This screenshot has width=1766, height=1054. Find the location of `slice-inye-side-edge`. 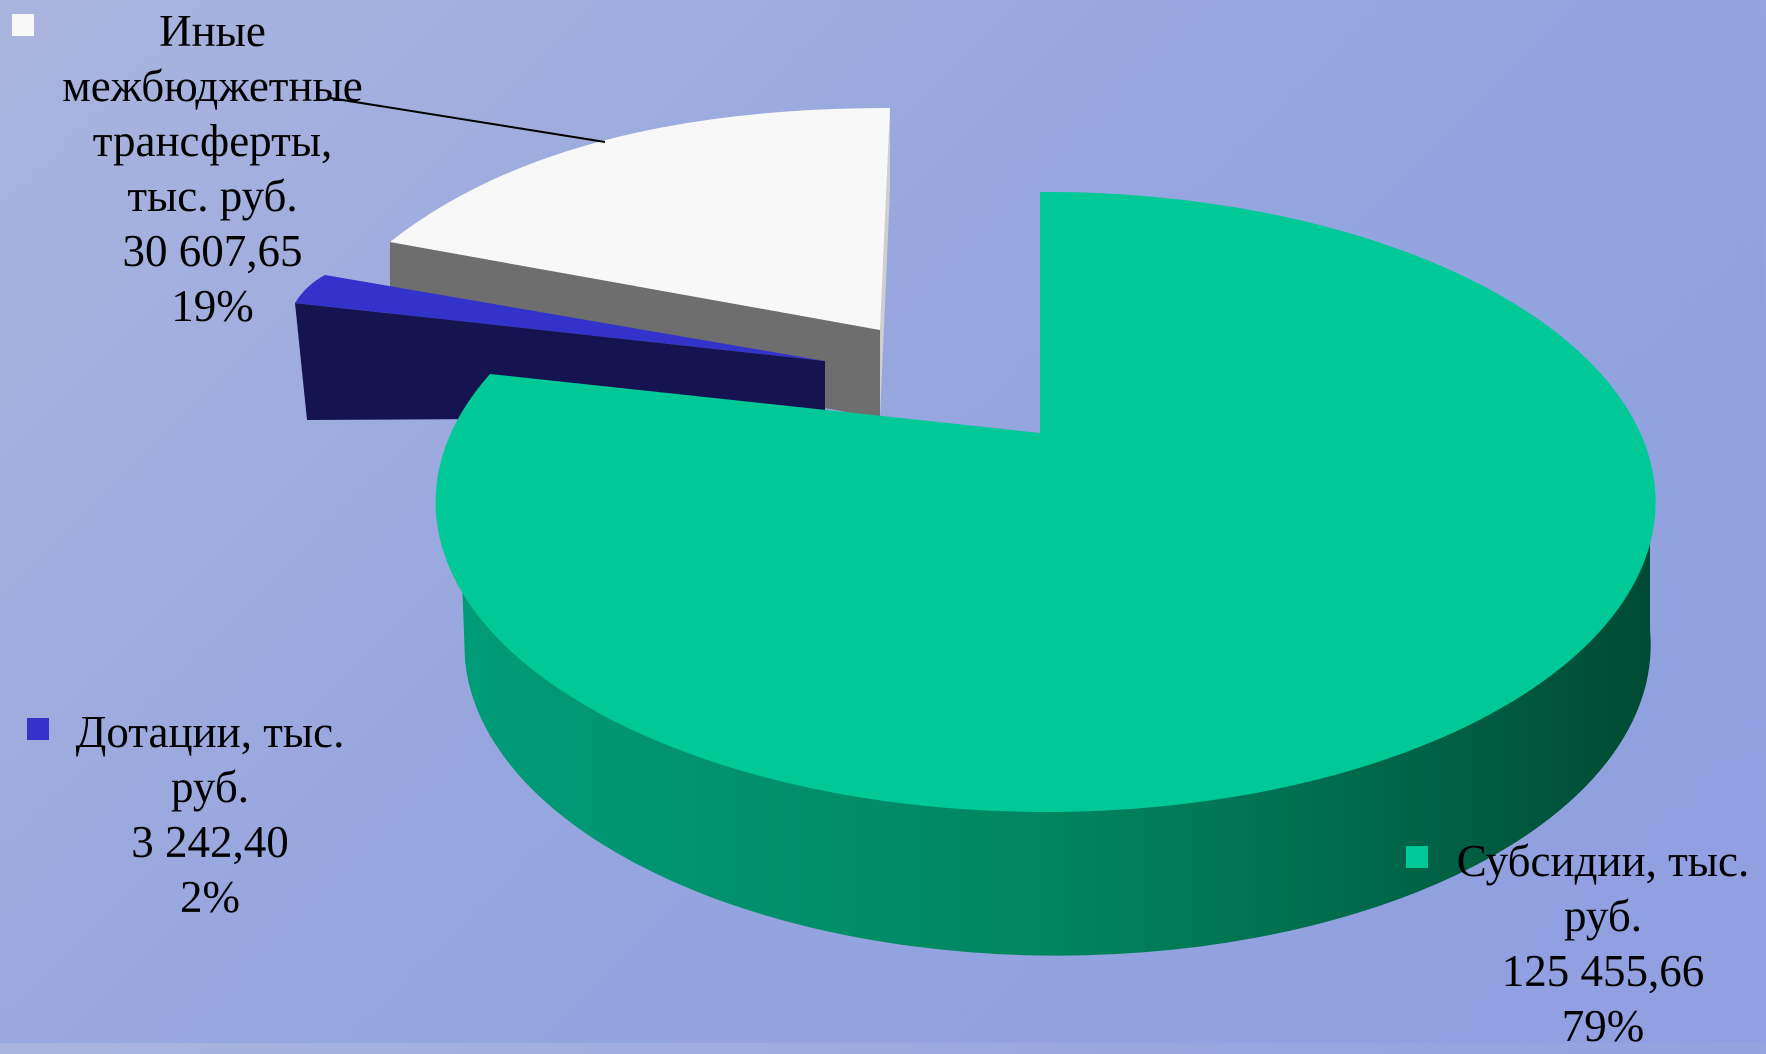

slice-inye-side-edge is located at coordinates (885, 263).